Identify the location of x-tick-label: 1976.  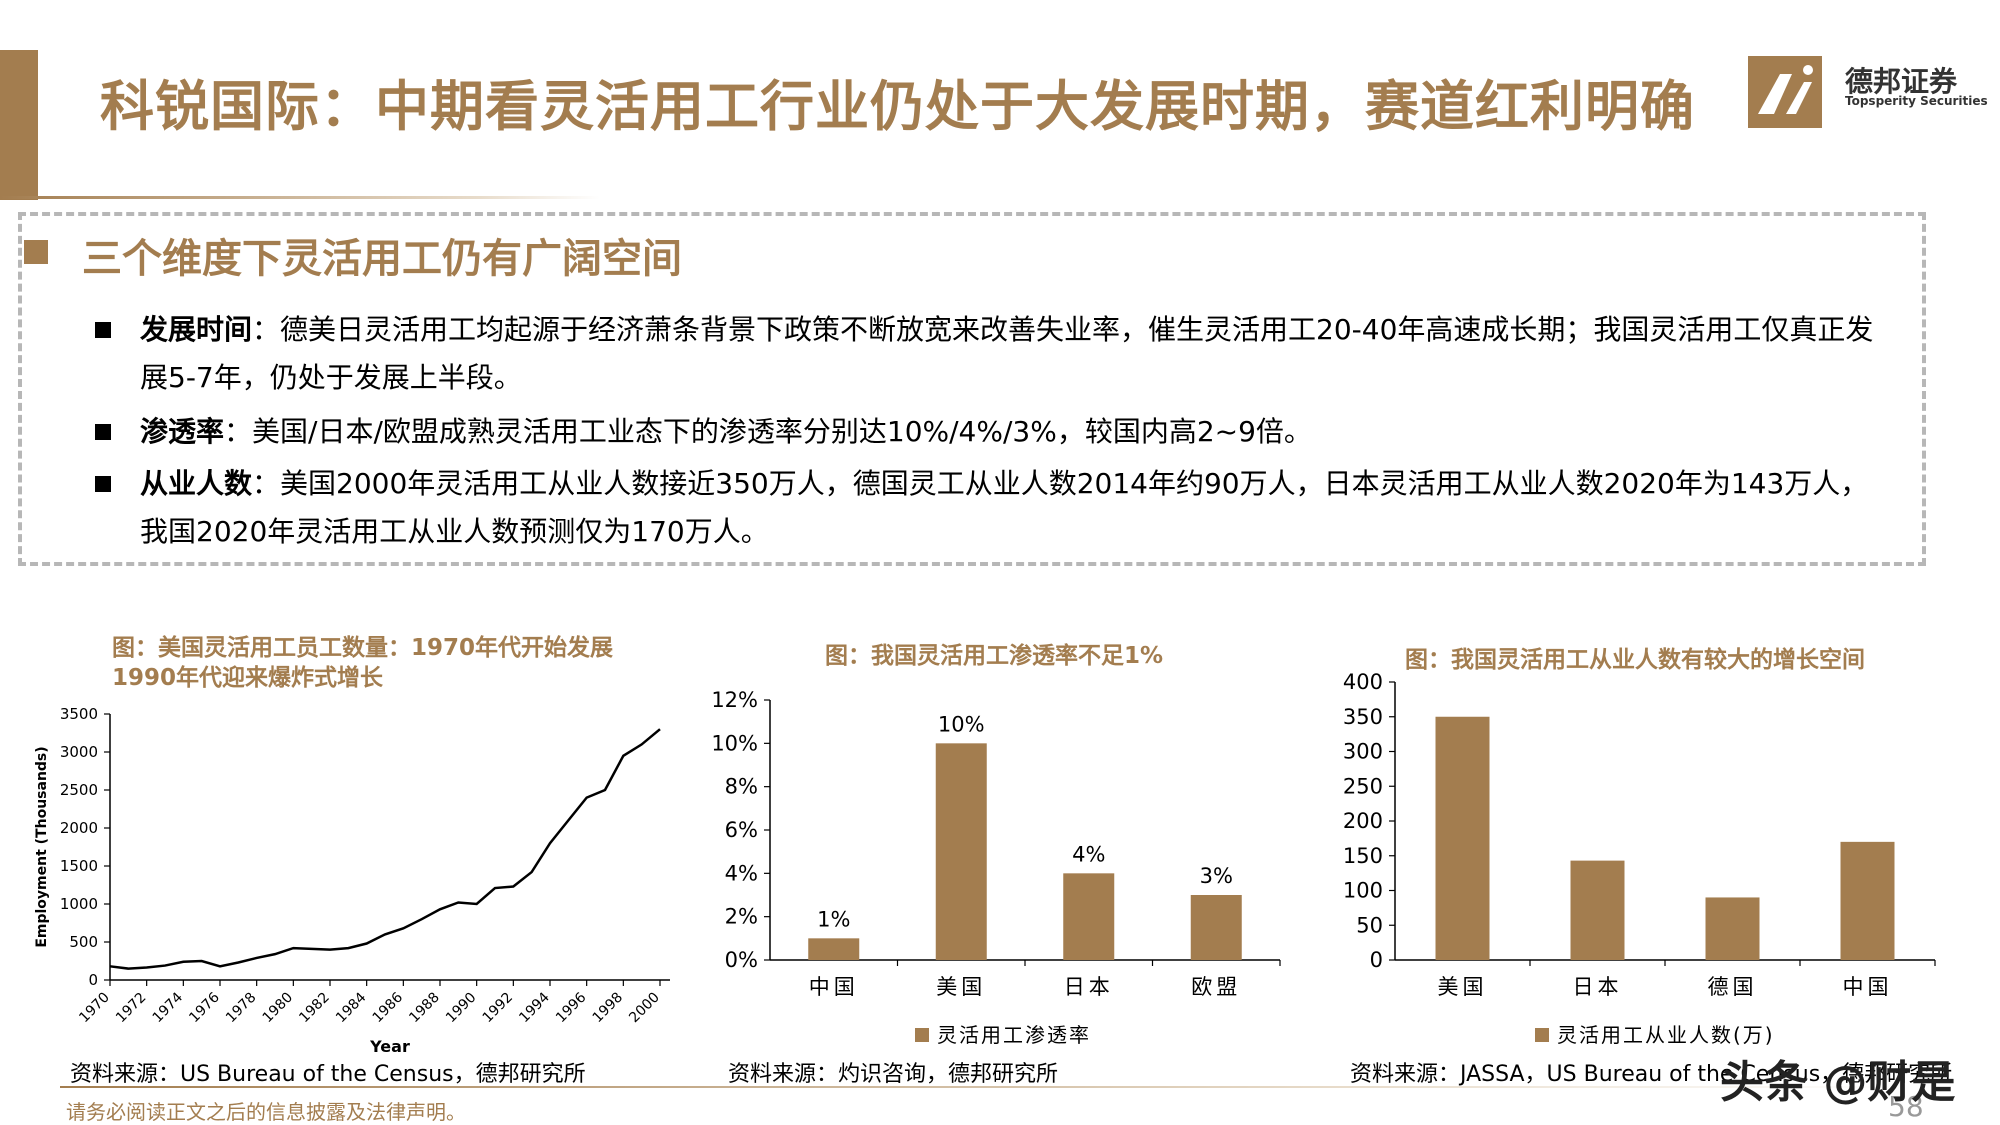
(204, 1007).